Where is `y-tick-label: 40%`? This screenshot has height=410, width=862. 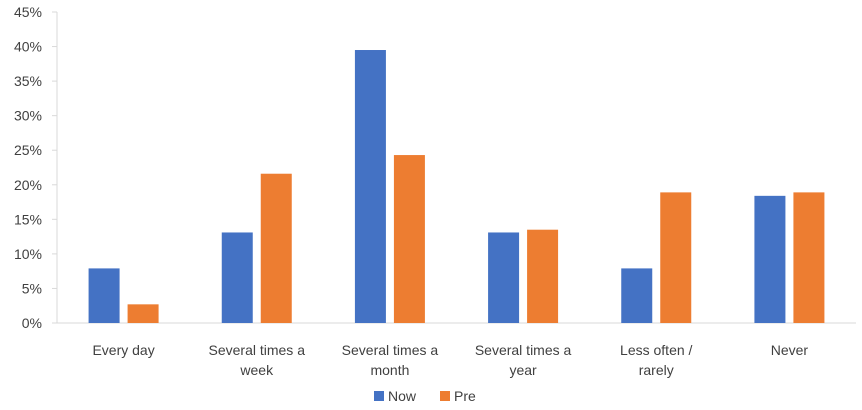
y-tick-label: 40% is located at coordinates (28, 47).